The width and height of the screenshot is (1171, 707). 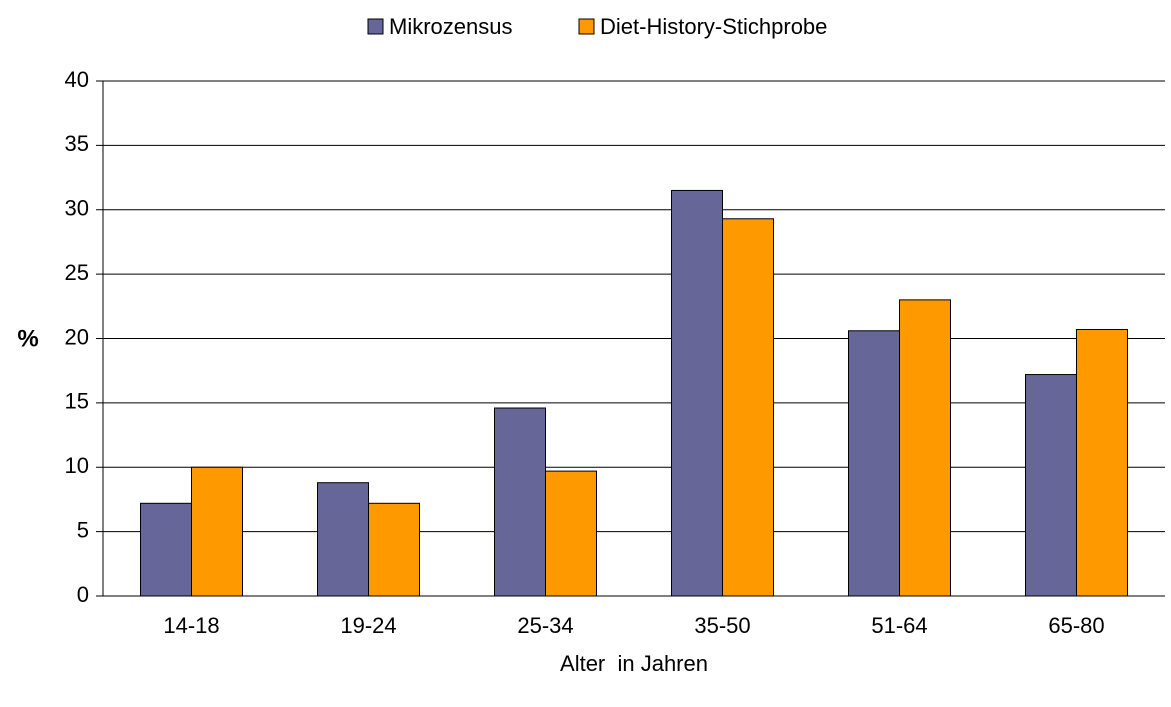 What do you see at coordinates (77, 465) in the screenshot?
I see `y-tick-label: 10` at bounding box center [77, 465].